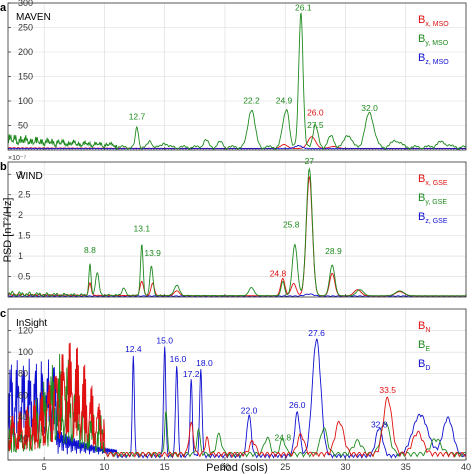 The image size is (474, 474). I want to click on peak-annotation: 8.8, so click(90, 250).